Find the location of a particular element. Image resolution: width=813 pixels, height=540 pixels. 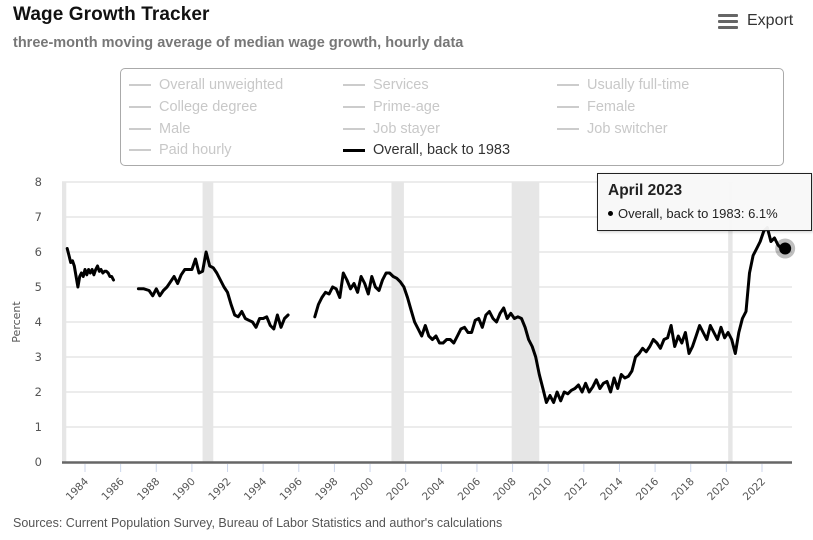

x-tick-label: 2006 is located at coordinates (470, 489).